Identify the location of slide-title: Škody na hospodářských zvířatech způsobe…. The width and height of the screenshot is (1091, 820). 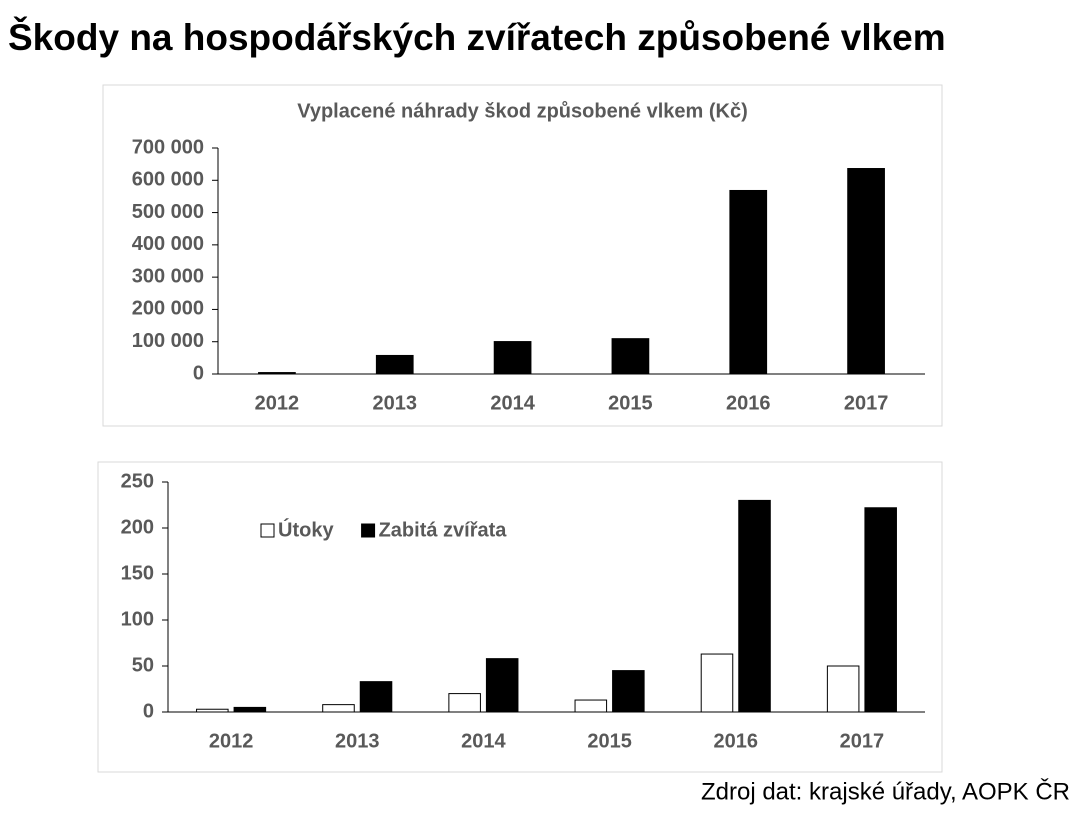
(477, 37).